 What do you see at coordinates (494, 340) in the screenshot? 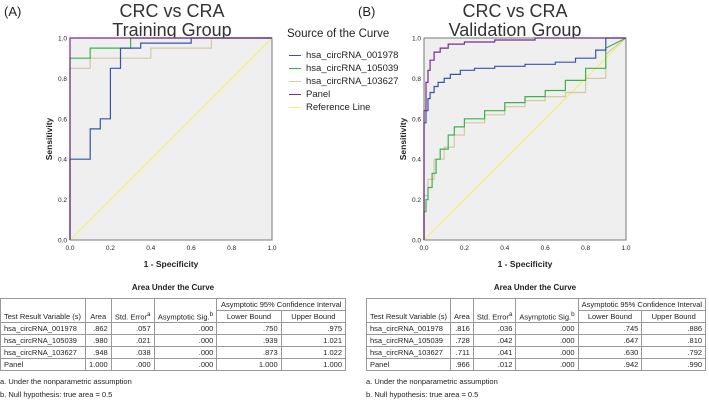
I see `cell-std-error: .042` at bounding box center [494, 340].